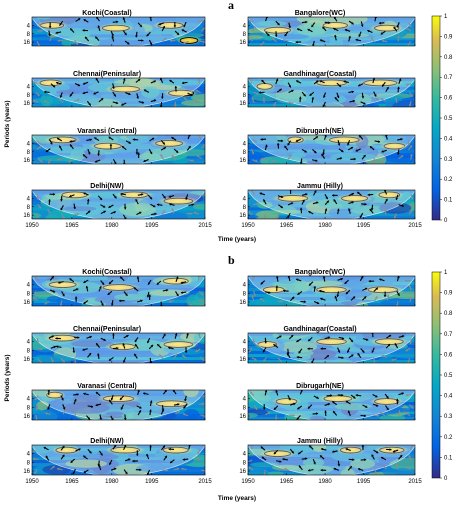 This screenshot has height=505, width=474. I want to click on subplot-a-4-group: Varanasi (Central) 4 8 16, so click(114, 146).